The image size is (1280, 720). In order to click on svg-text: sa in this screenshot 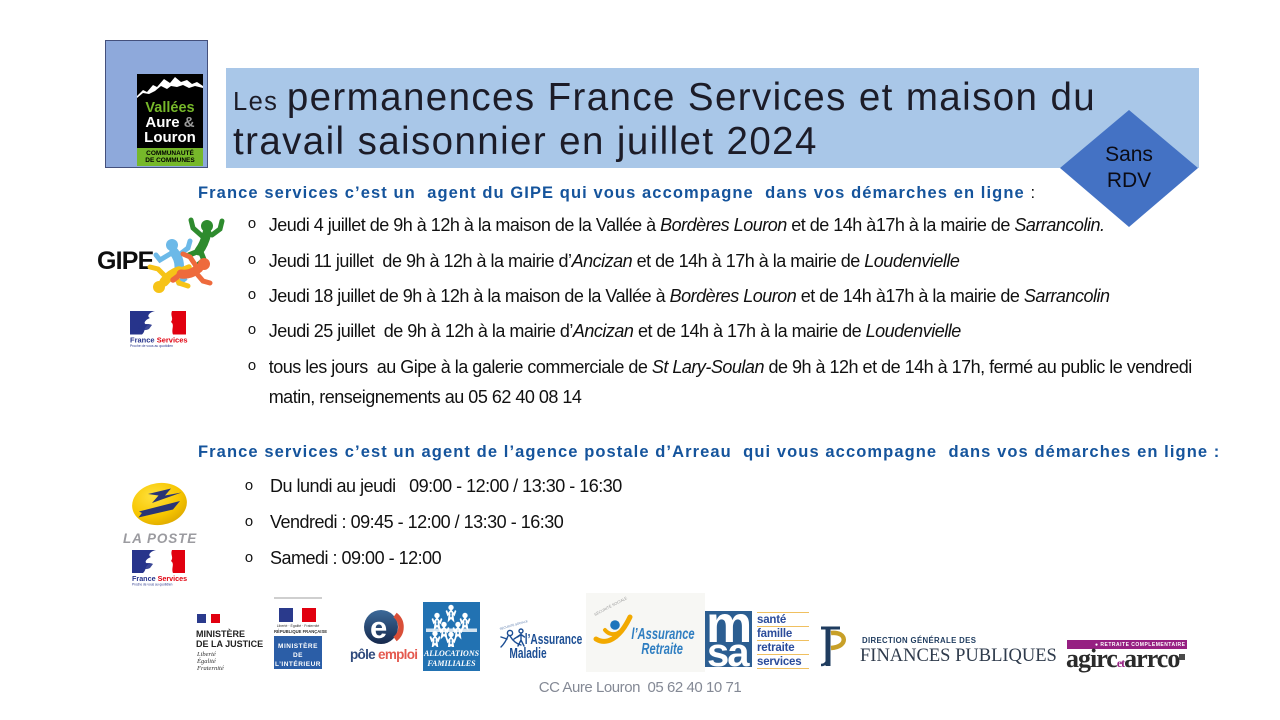, I will do `click(728, 649)`.